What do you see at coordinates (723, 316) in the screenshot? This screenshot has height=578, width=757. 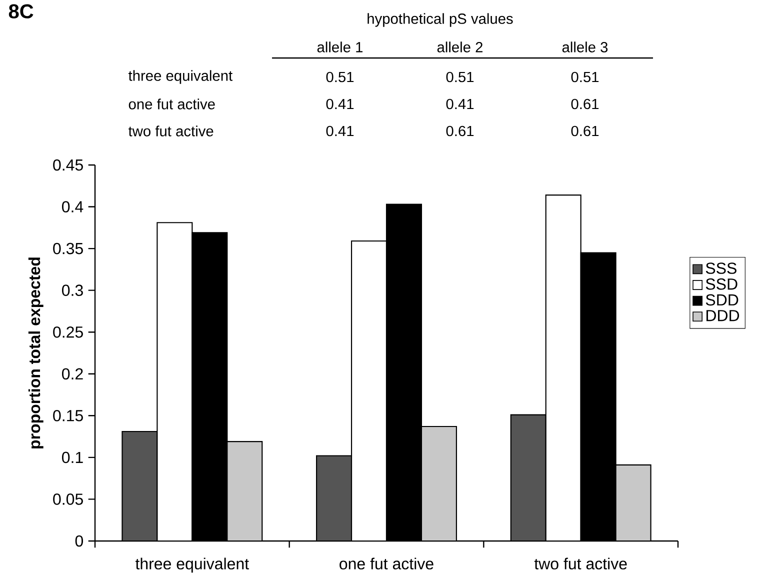 I see `legend-label: DDD` at bounding box center [723, 316].